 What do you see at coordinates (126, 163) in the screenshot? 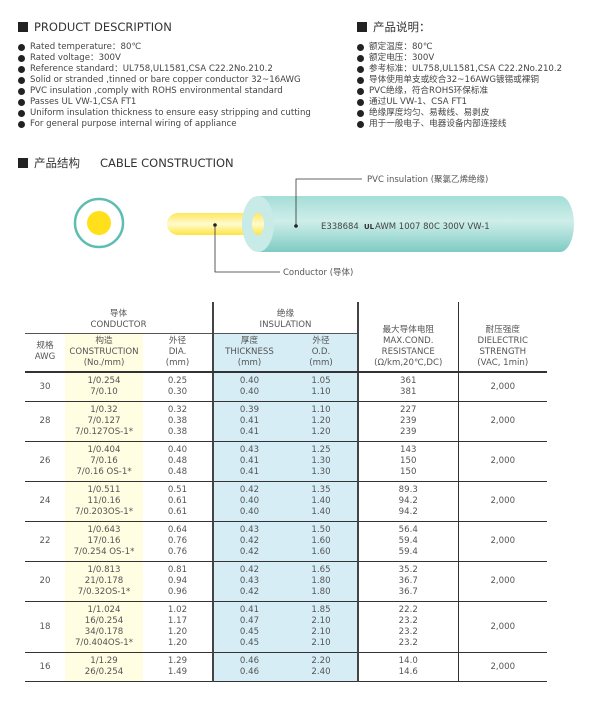
I see `cable-construction-title: 产品结构 CABLE CONSTRUCTION` at bounding box center [126, 163].